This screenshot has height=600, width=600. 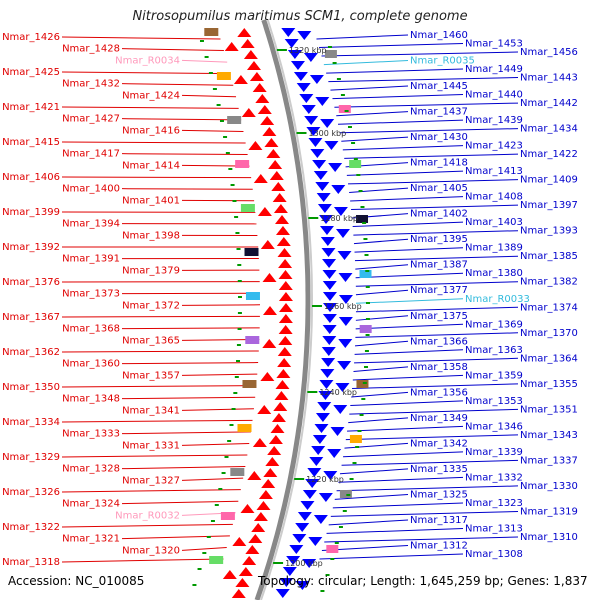 What do you see at coordinates (439, 341) in the screenshot?
I see `gene-label: Nmar_1366` at bounding box center [439, 341].